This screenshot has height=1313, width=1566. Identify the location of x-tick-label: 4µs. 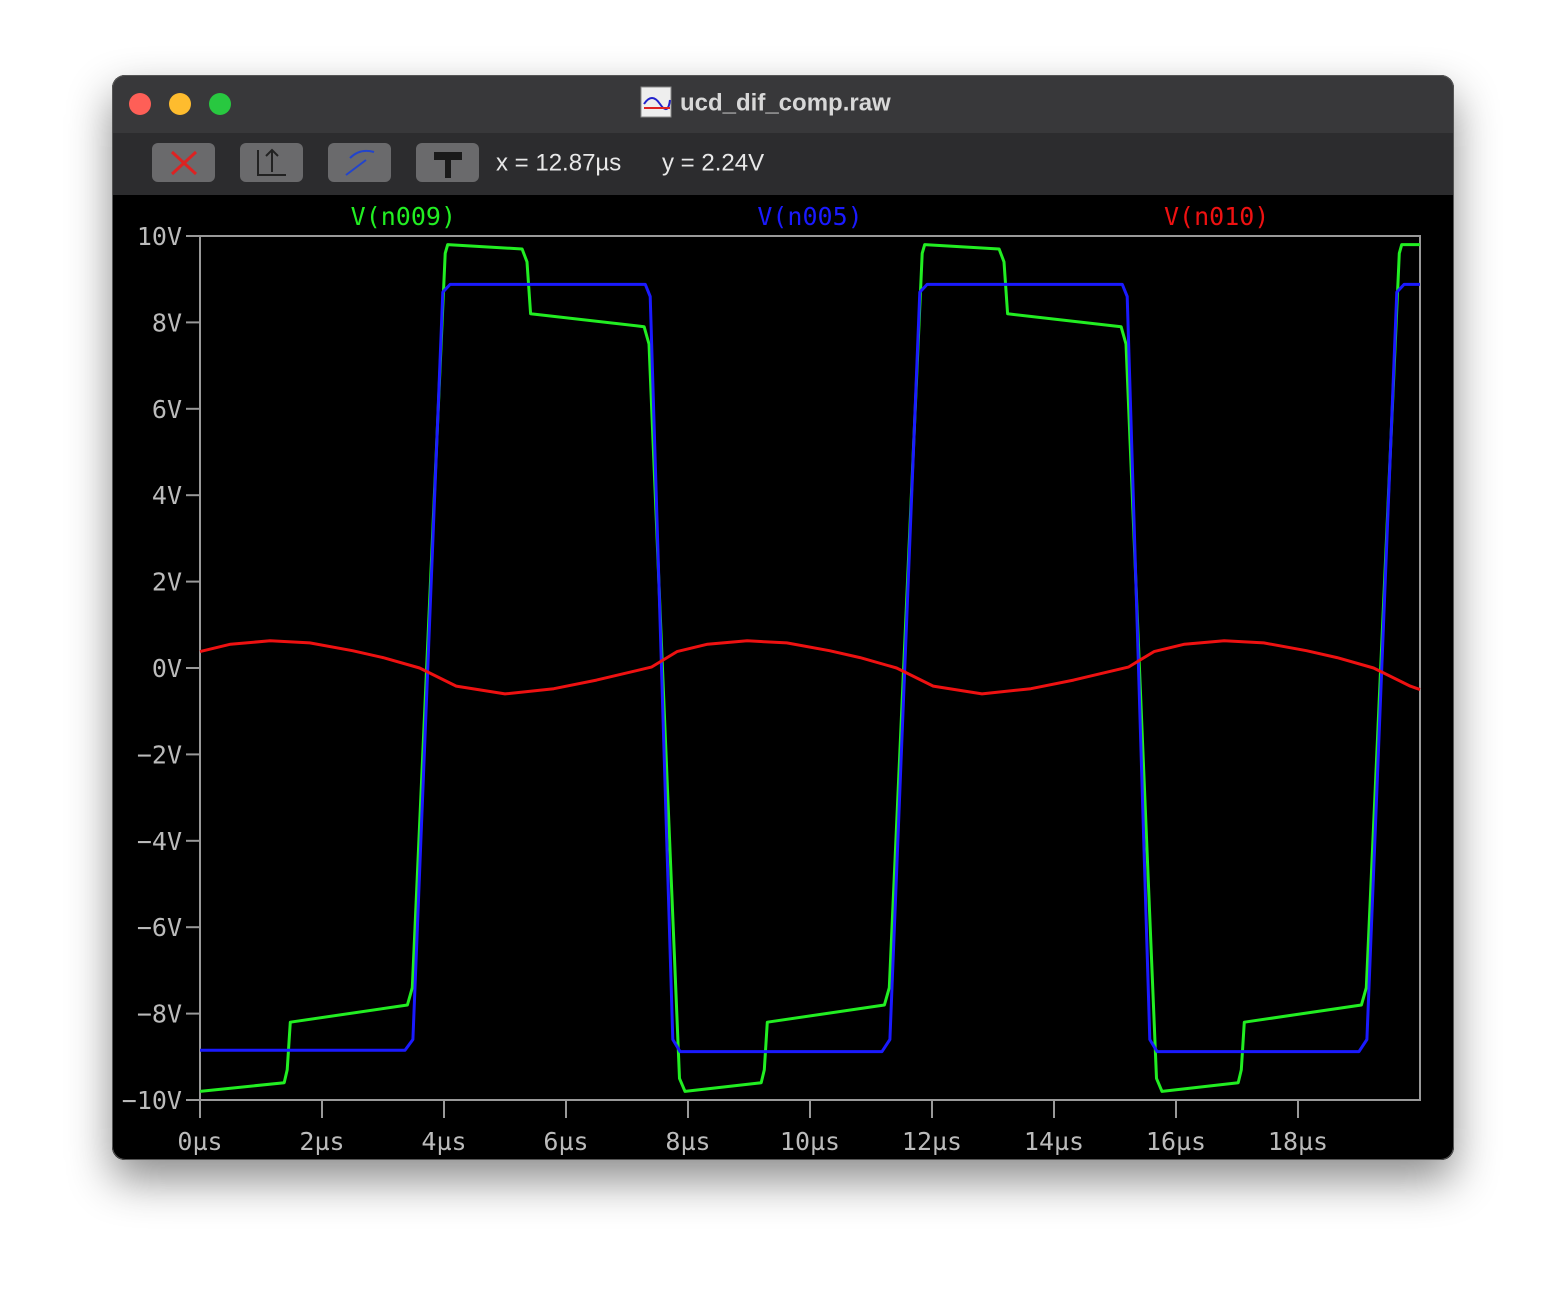
(443, 1141).